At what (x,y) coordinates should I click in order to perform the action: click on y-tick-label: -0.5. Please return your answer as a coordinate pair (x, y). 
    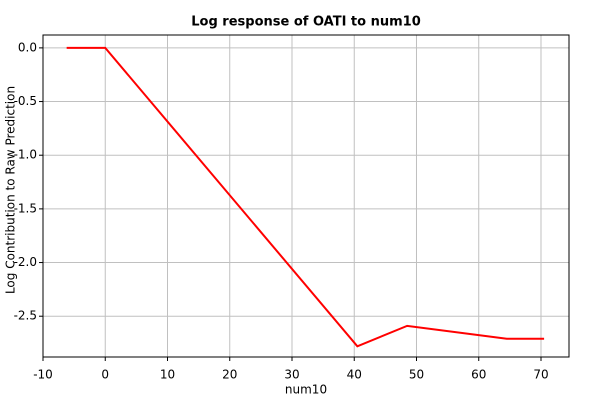
    Looking at the image, I should click on (25, 101).